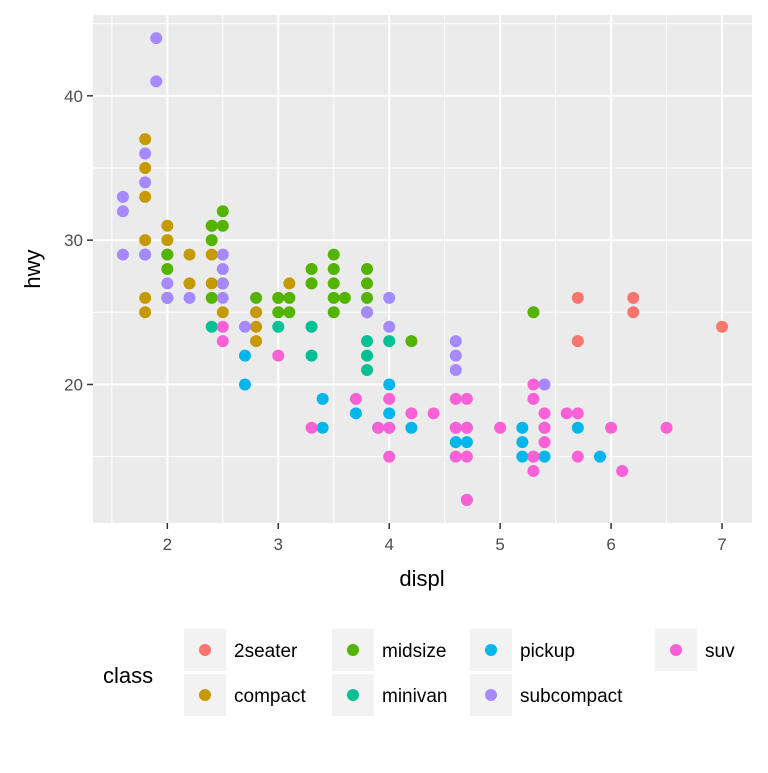 This screenshot has width=768, height=773. I want to click on x-tick-label: 6, so click(610, 544).